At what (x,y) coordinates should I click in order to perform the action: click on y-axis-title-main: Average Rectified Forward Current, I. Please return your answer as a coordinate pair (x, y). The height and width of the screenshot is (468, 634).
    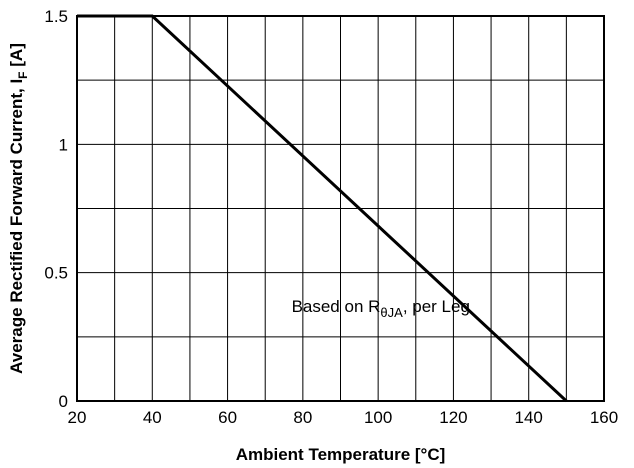
    Looking at the image, I should click on (16, 226).